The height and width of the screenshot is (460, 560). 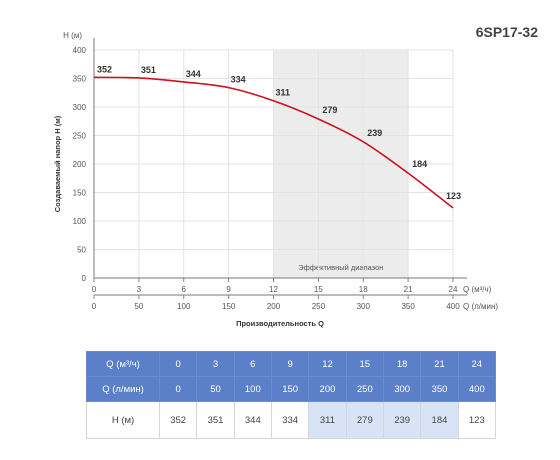 What do you see at coordinates (506, 32) in the screenshot?
I see `pump-model-title: 6SP17-32` at bounding box center [506, 32].